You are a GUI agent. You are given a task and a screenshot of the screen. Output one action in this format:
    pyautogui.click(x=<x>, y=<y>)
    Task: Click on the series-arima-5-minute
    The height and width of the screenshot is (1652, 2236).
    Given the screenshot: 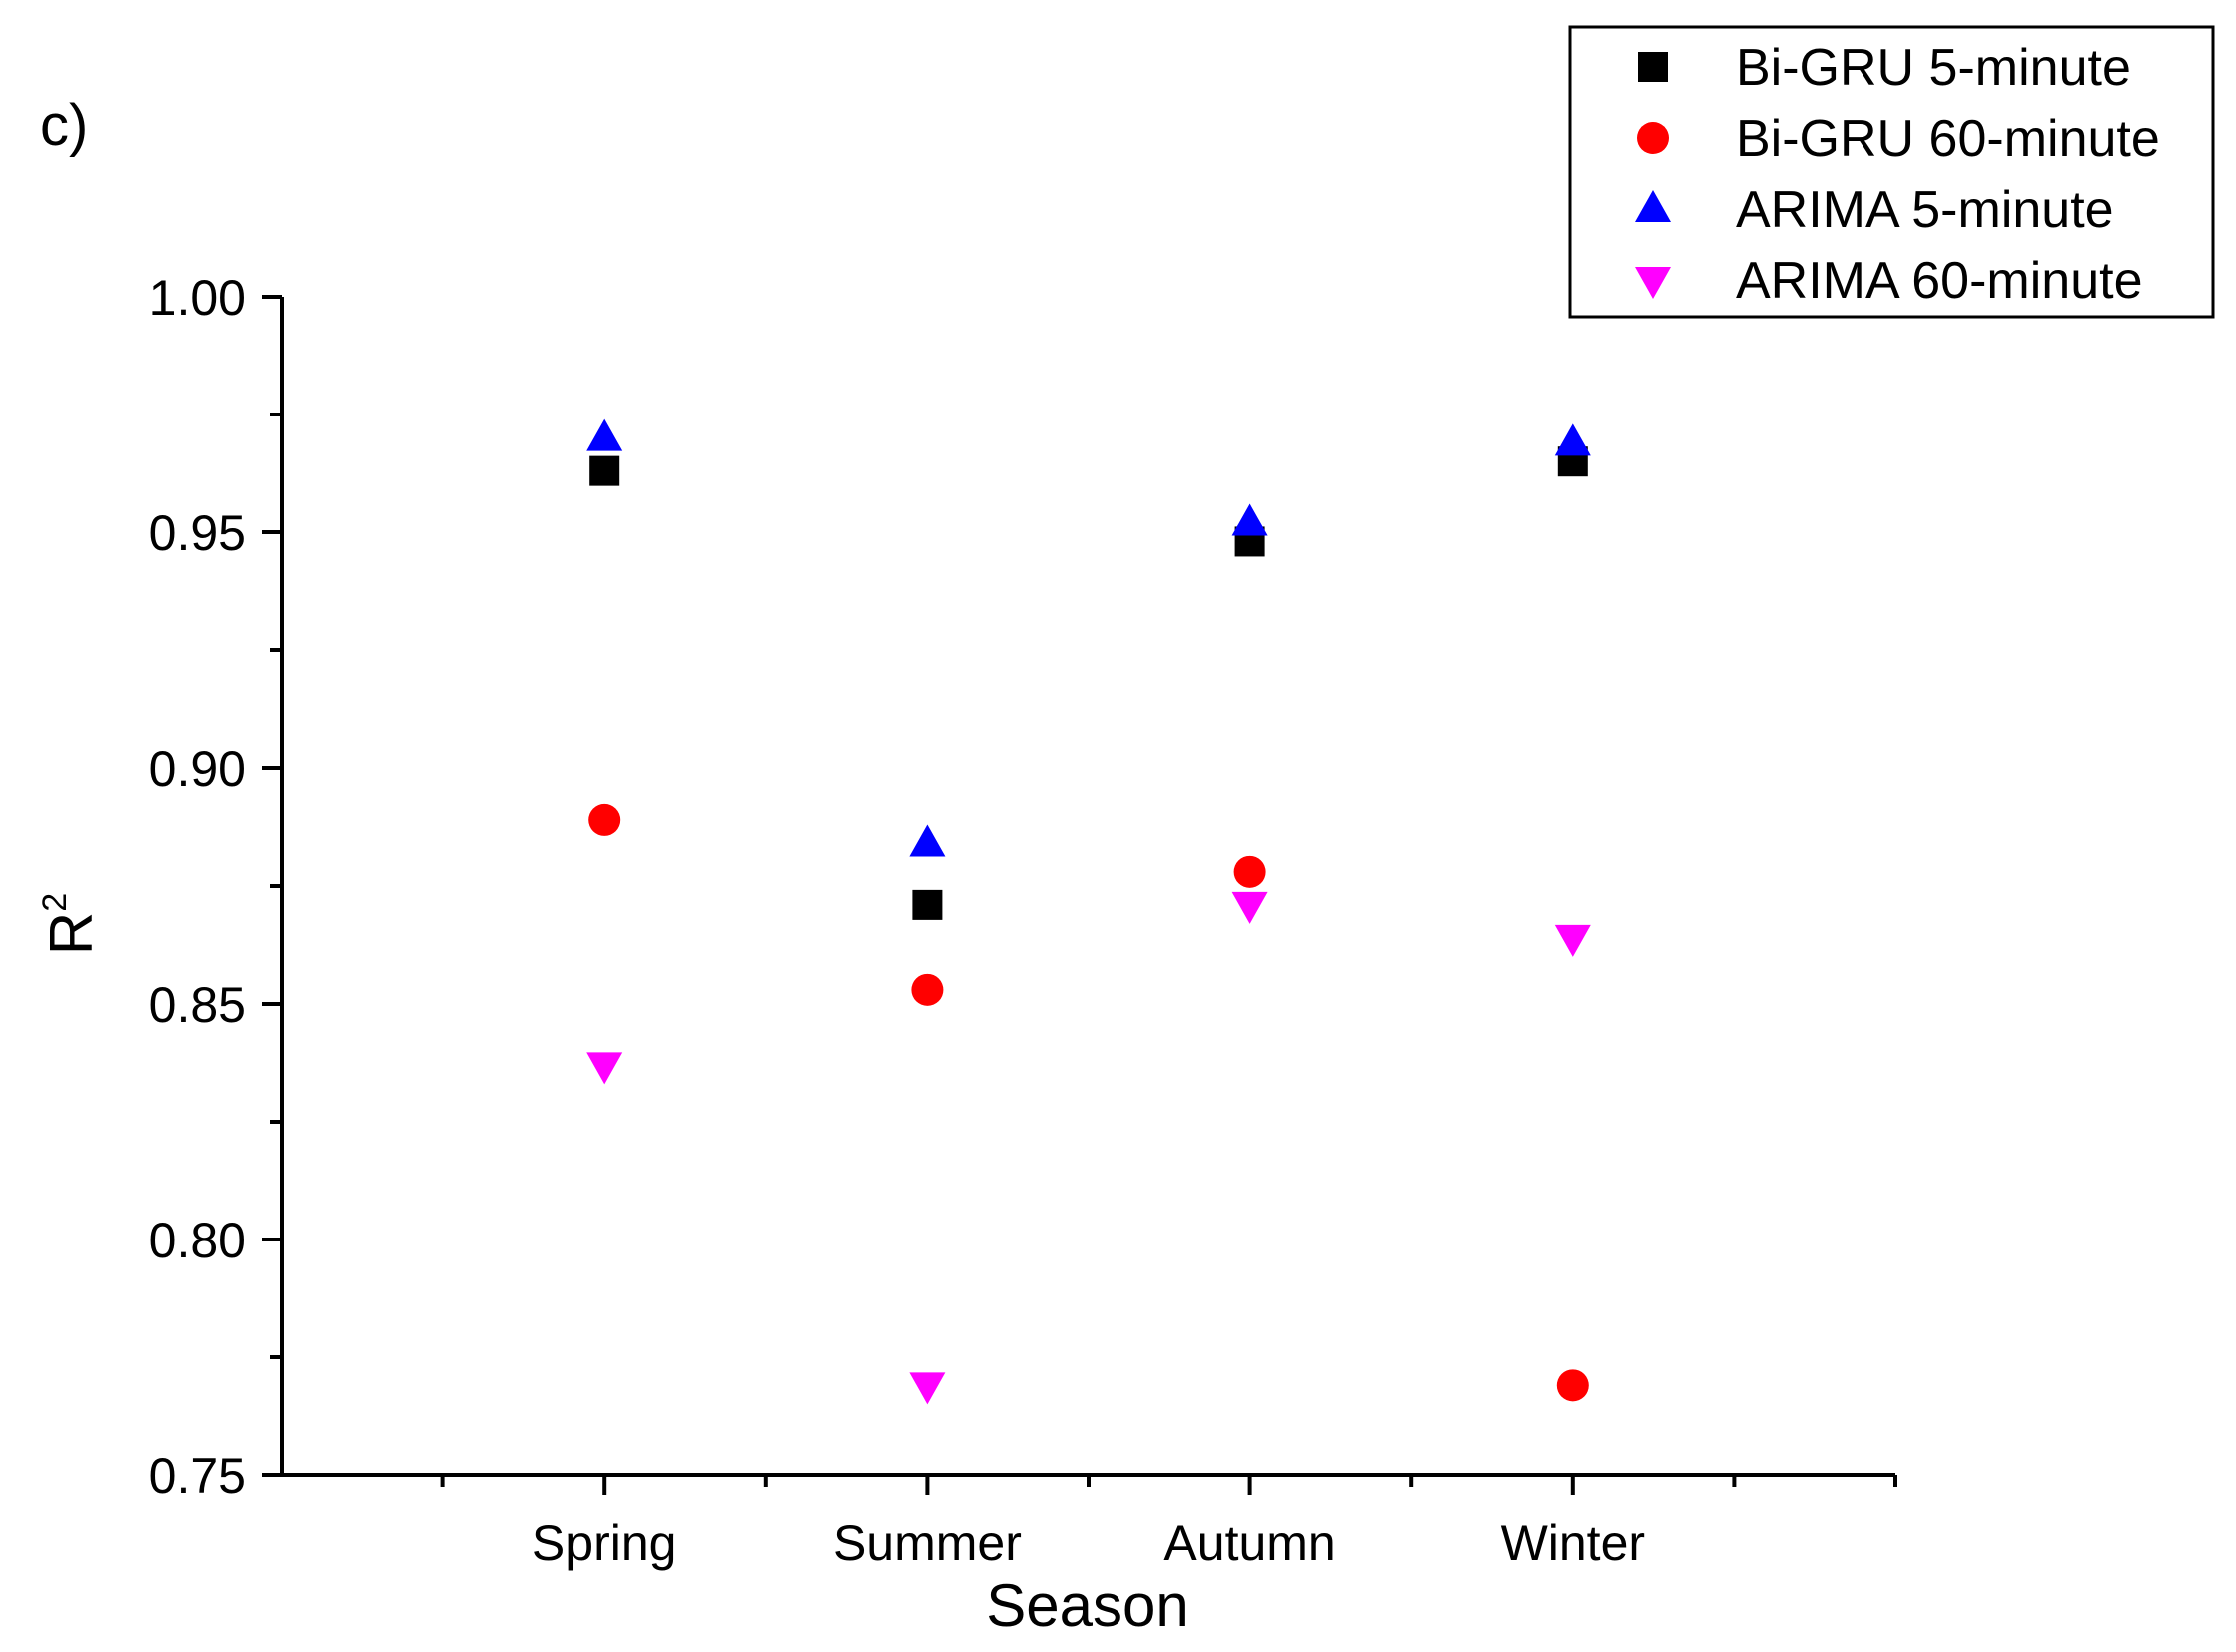 What is the action you would take?
    pyautogui.click(x=1089, y=637)
    